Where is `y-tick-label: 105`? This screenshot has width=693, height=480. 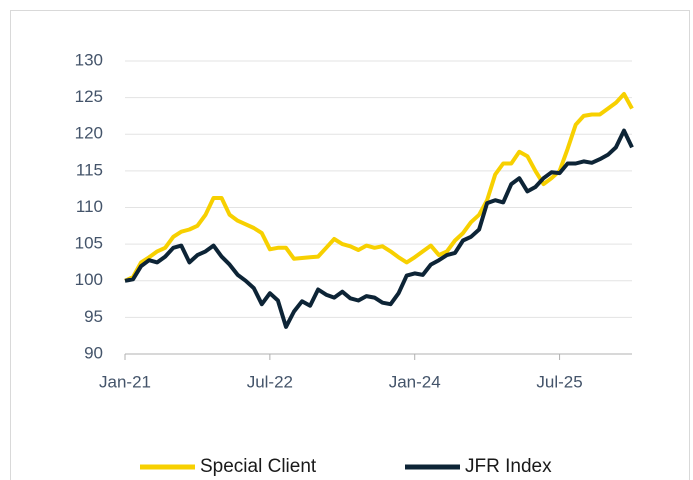 y-tick-label: 105 is located at coordinates (89, 243).